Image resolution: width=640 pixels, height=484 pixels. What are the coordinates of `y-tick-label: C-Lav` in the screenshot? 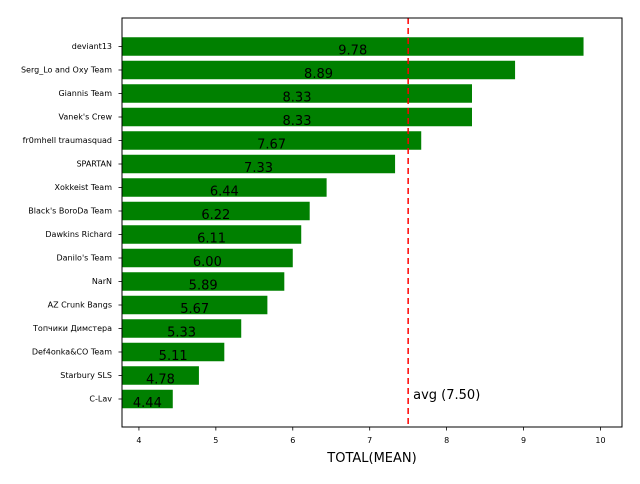 It's located at (100, 399).